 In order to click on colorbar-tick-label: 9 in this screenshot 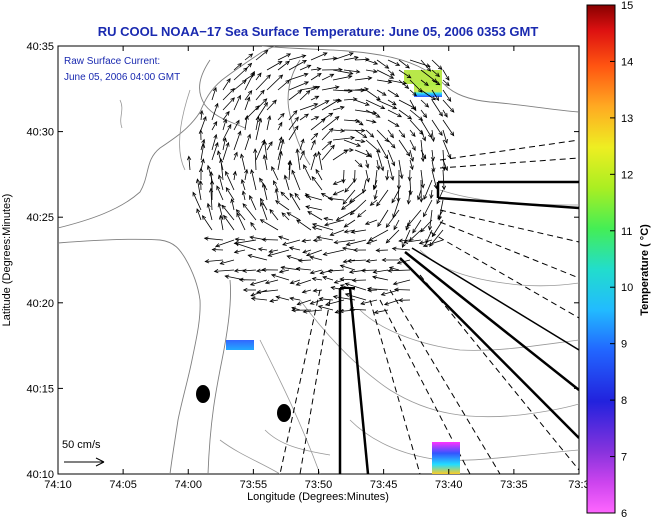, I will do `click(624, 345)`.